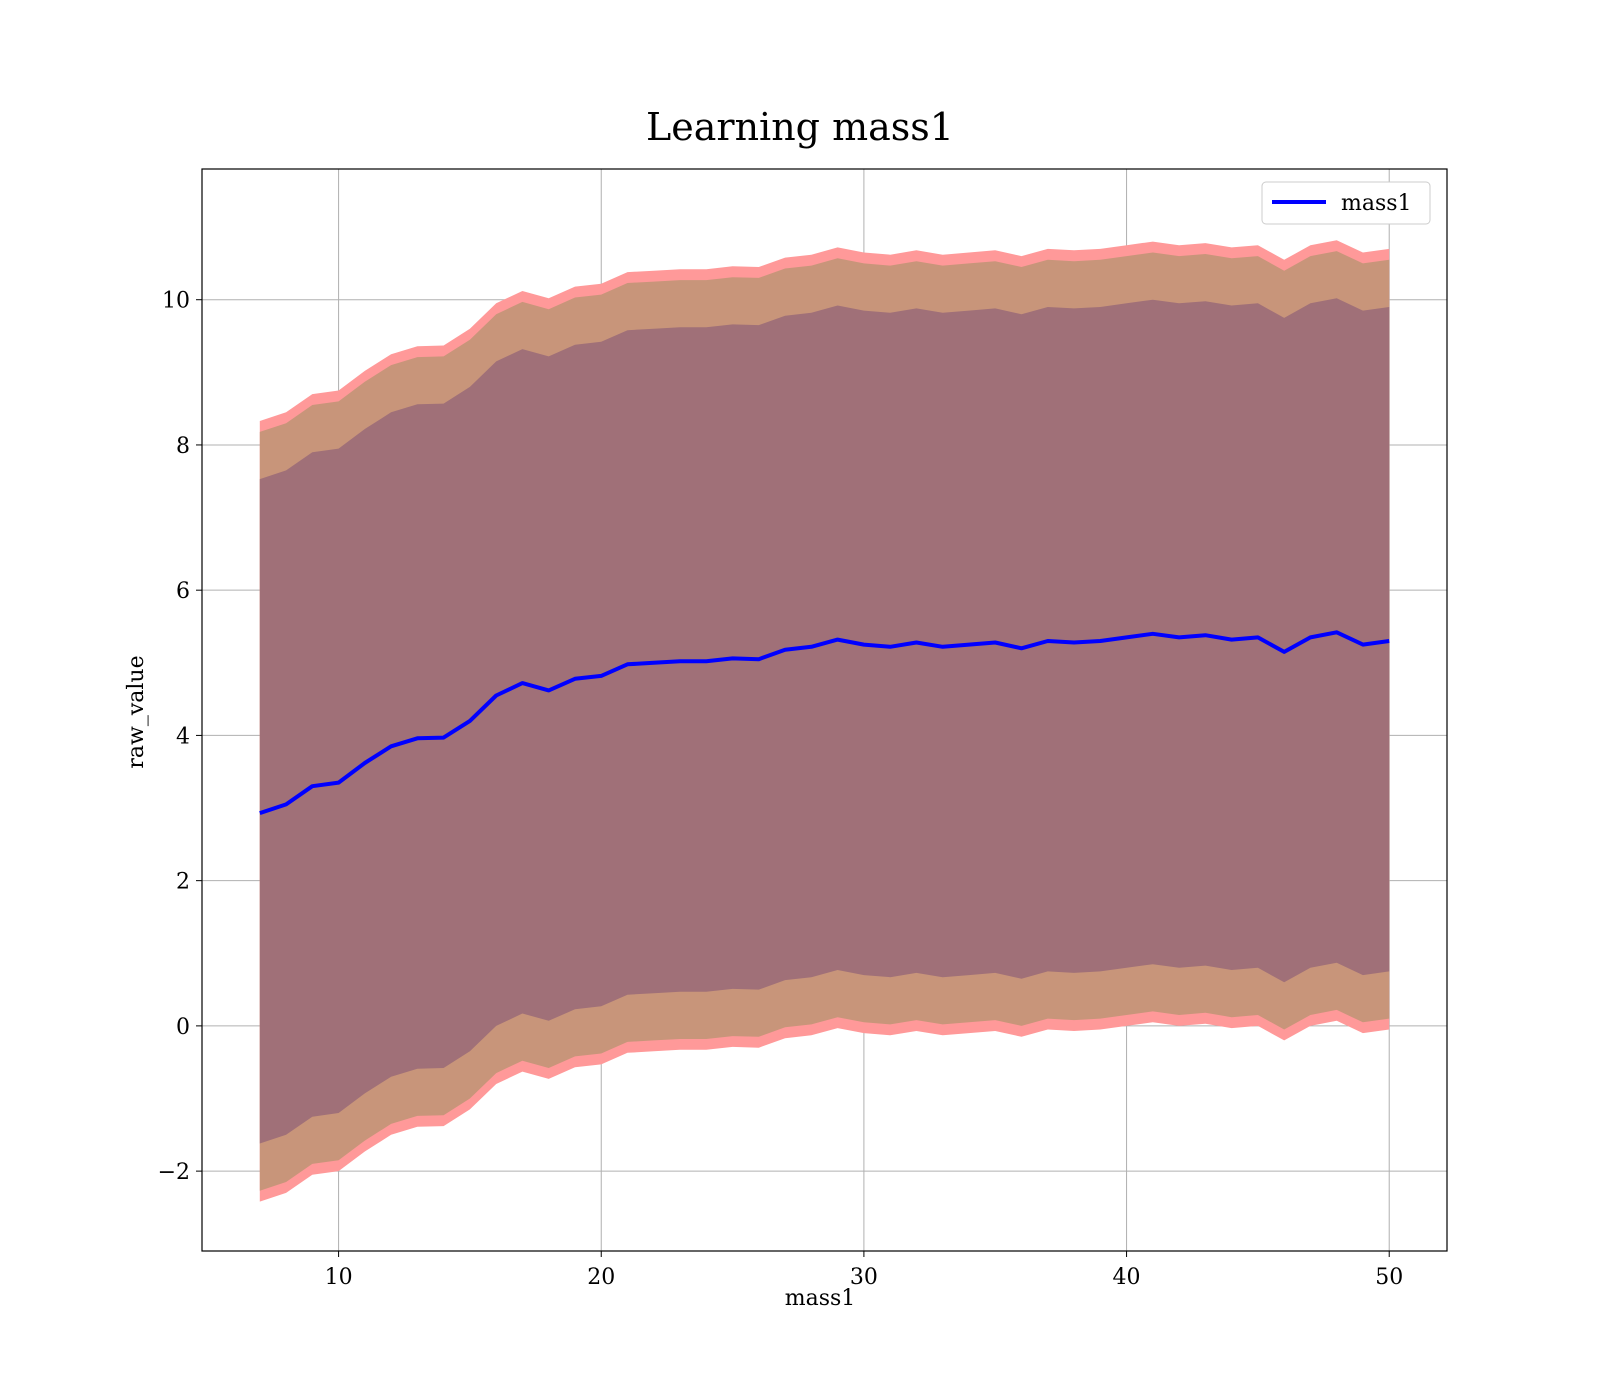 The width and height of the screenshot is (1600, 1400). I want to click on y-axis: −2 0 2 4 6 8 10, so click(180, 737).